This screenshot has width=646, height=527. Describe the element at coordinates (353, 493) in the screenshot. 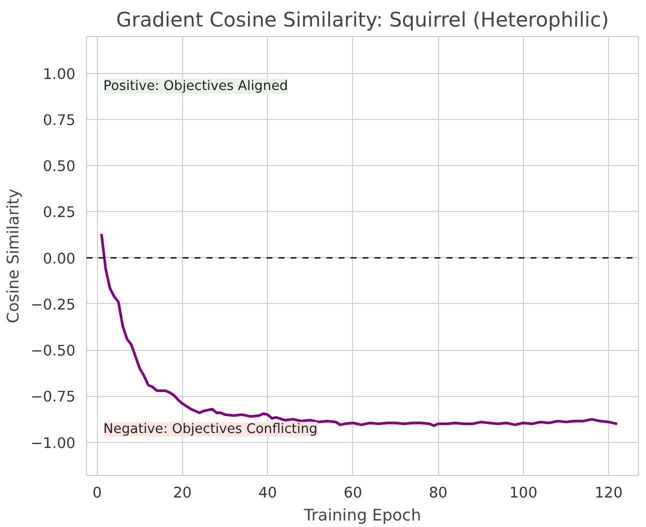

I see `x-tick-label: 60` at that location.